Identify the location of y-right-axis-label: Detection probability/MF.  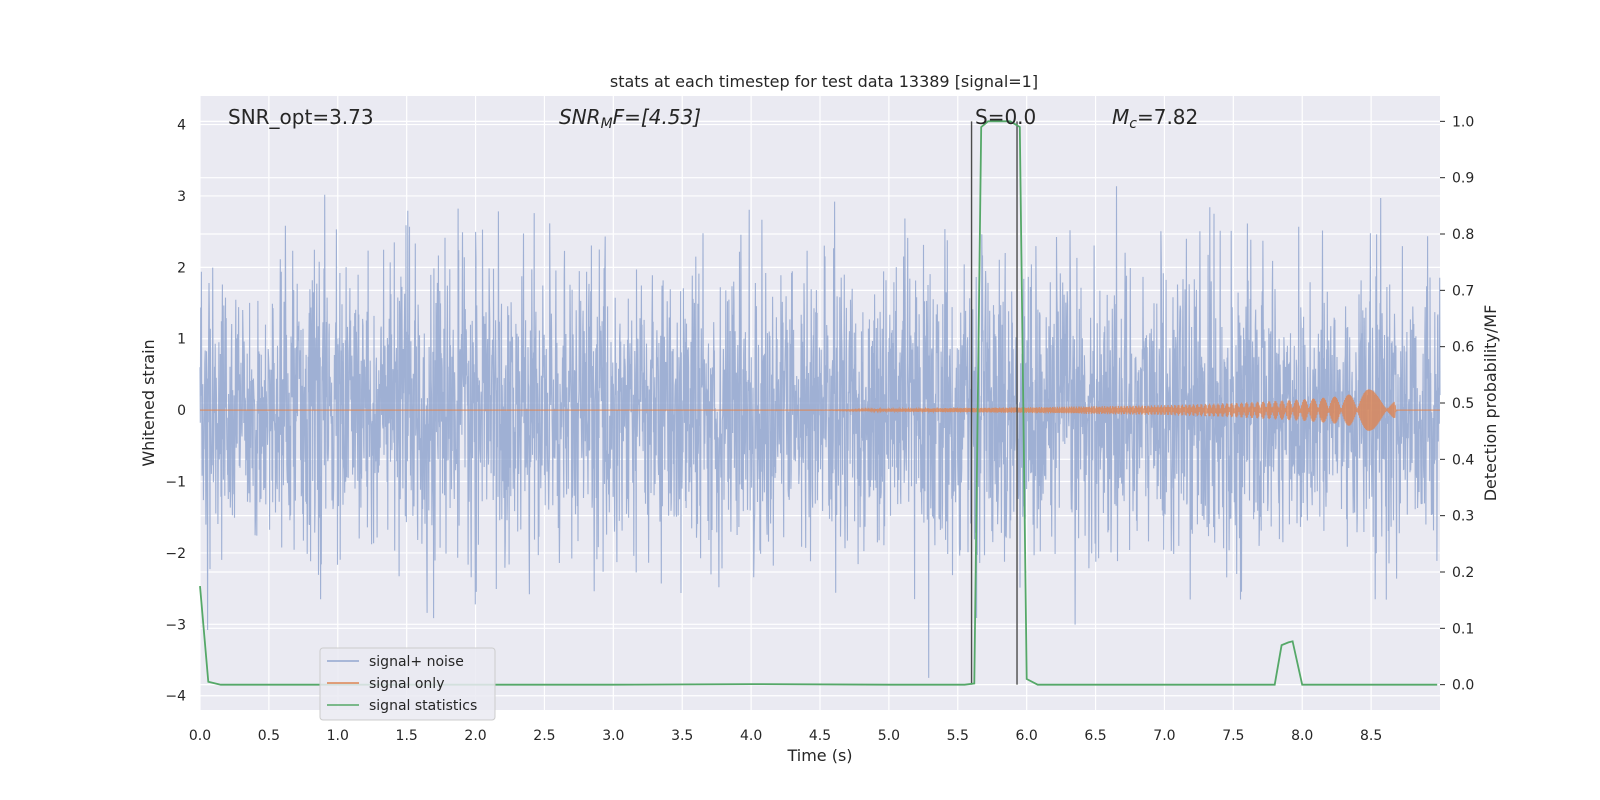
(1490, 403).